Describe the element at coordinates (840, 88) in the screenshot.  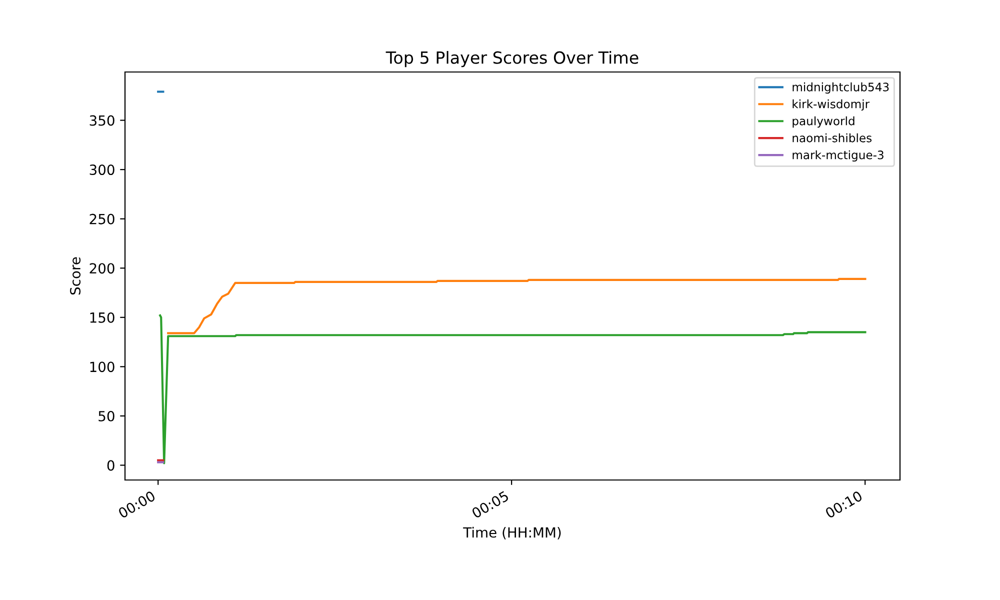
I see `legend-label: midnightclub543` at that location.